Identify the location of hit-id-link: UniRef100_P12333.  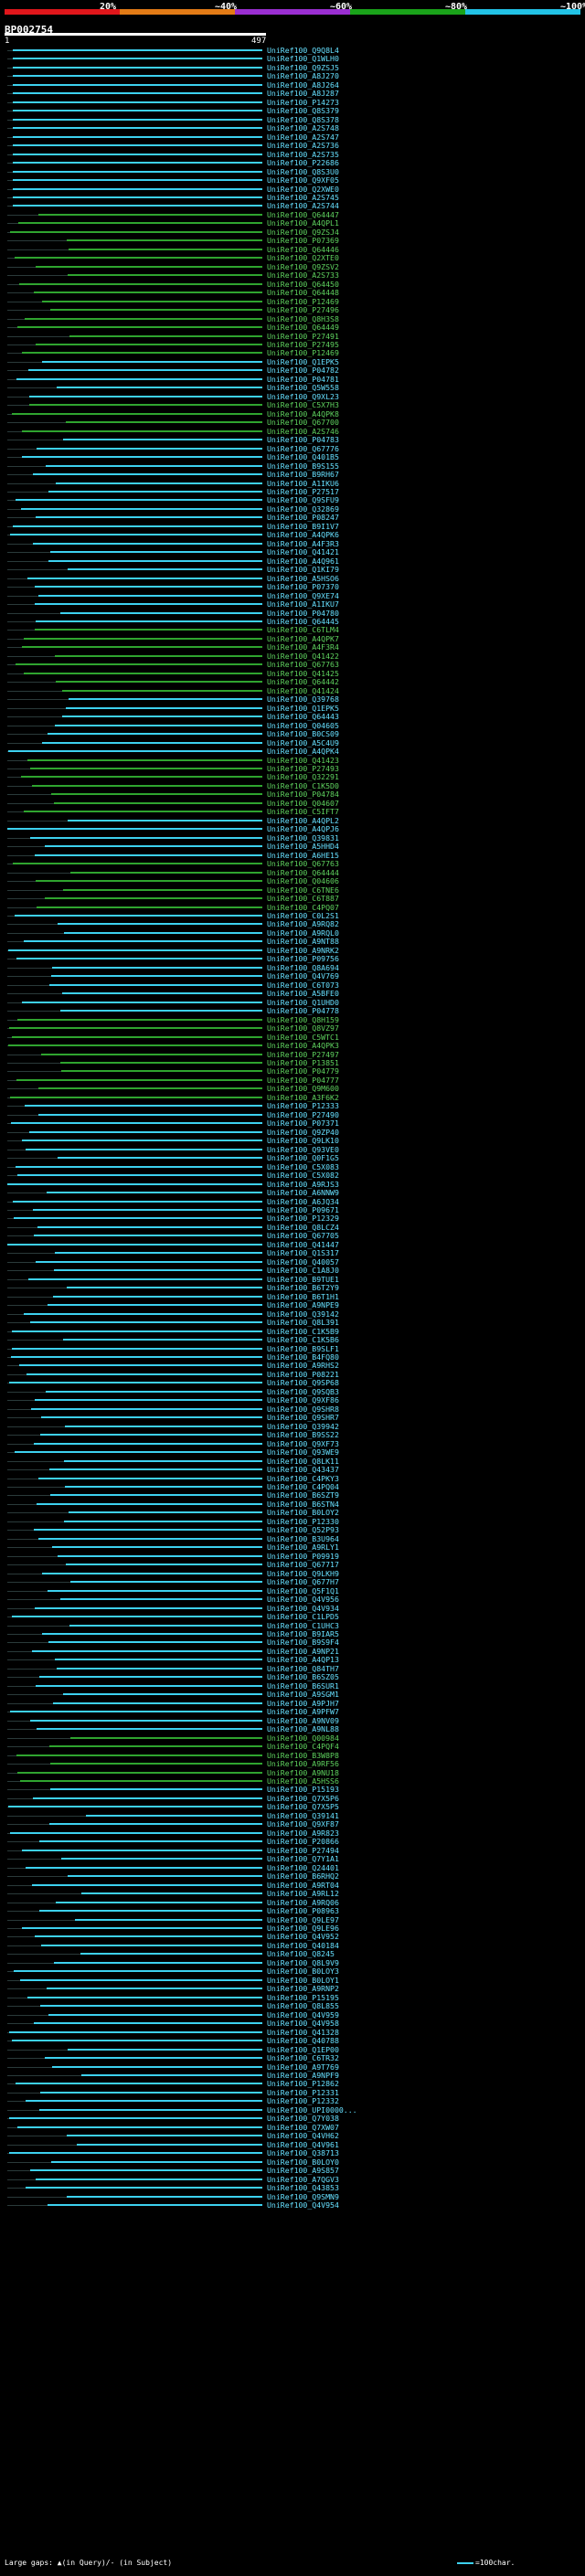
(303, 1106).